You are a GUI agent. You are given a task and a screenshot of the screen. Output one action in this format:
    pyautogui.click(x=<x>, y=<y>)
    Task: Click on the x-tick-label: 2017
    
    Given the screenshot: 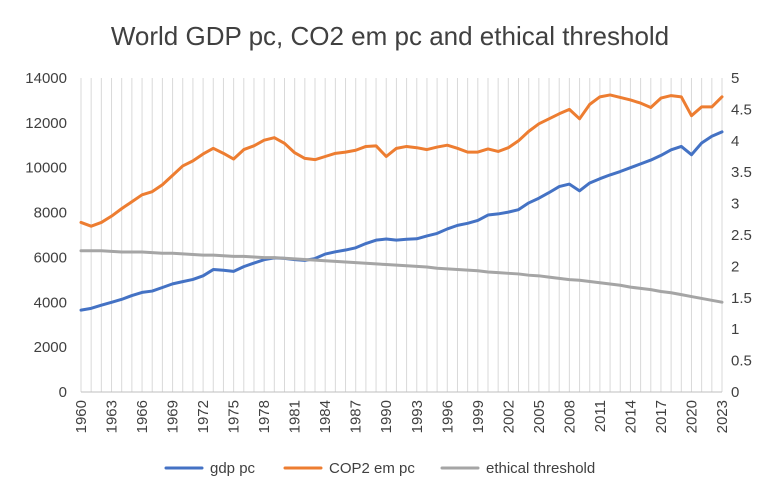 What is the action you would take?
    pyautogui.click(x=661, y=416)
    